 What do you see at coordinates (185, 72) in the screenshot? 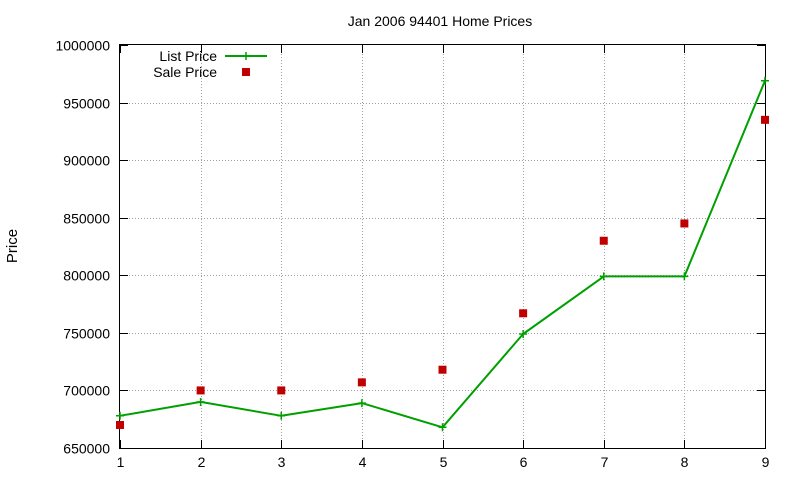
I see `legend-label: Sale Price` at bounding box center [185, 72].